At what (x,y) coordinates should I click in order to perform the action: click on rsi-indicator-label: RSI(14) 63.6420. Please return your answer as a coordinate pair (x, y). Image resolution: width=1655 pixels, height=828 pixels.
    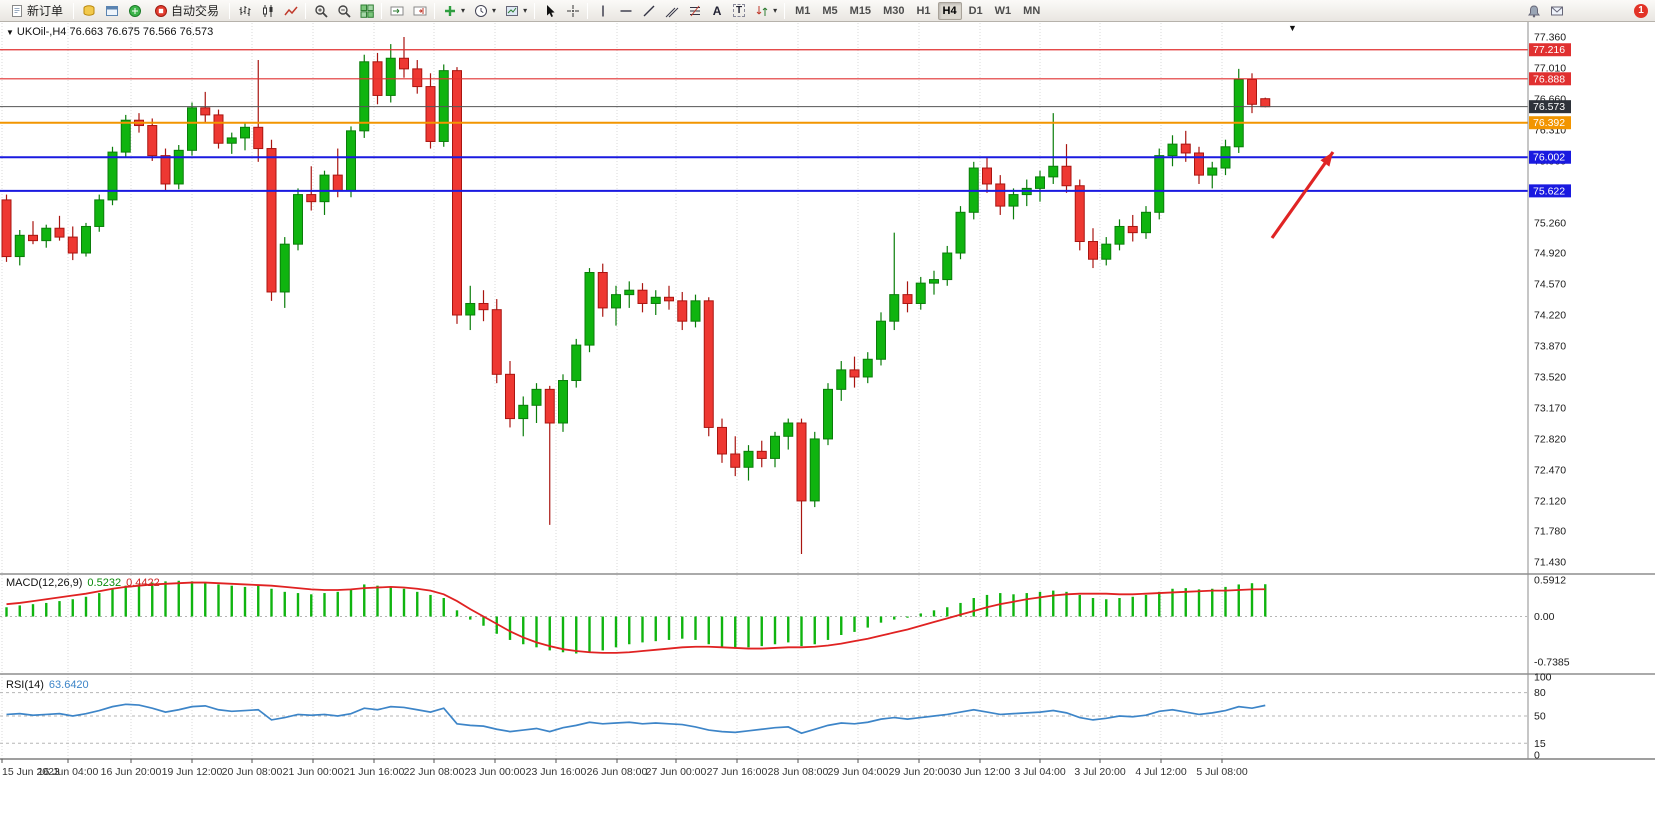
    Looking at the image, I should click on (47, 685).